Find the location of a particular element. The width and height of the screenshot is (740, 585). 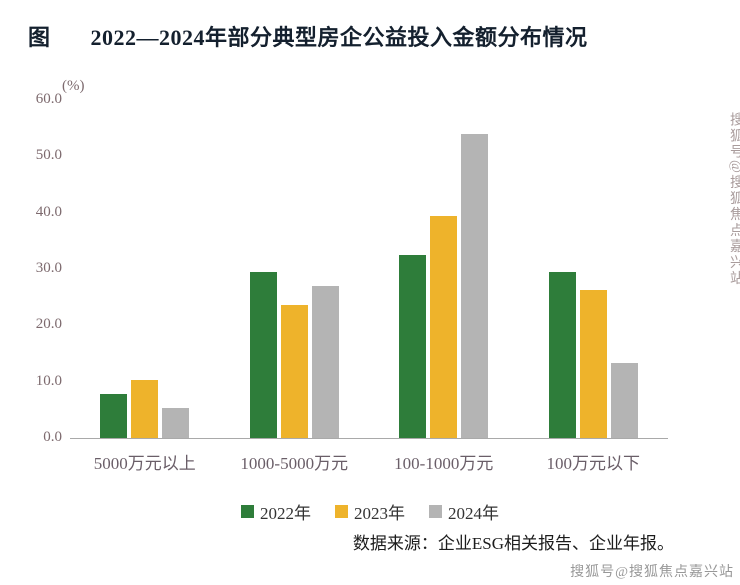

y-tick-label: 30.0 is located at coordinates (48, 268).